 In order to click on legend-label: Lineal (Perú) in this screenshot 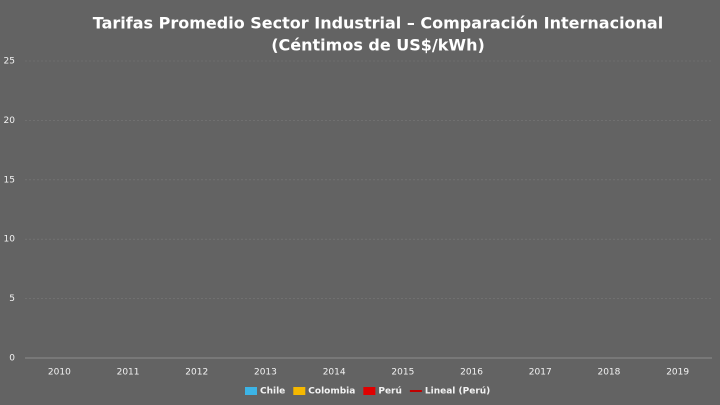, I will do `click(457, 392)`.